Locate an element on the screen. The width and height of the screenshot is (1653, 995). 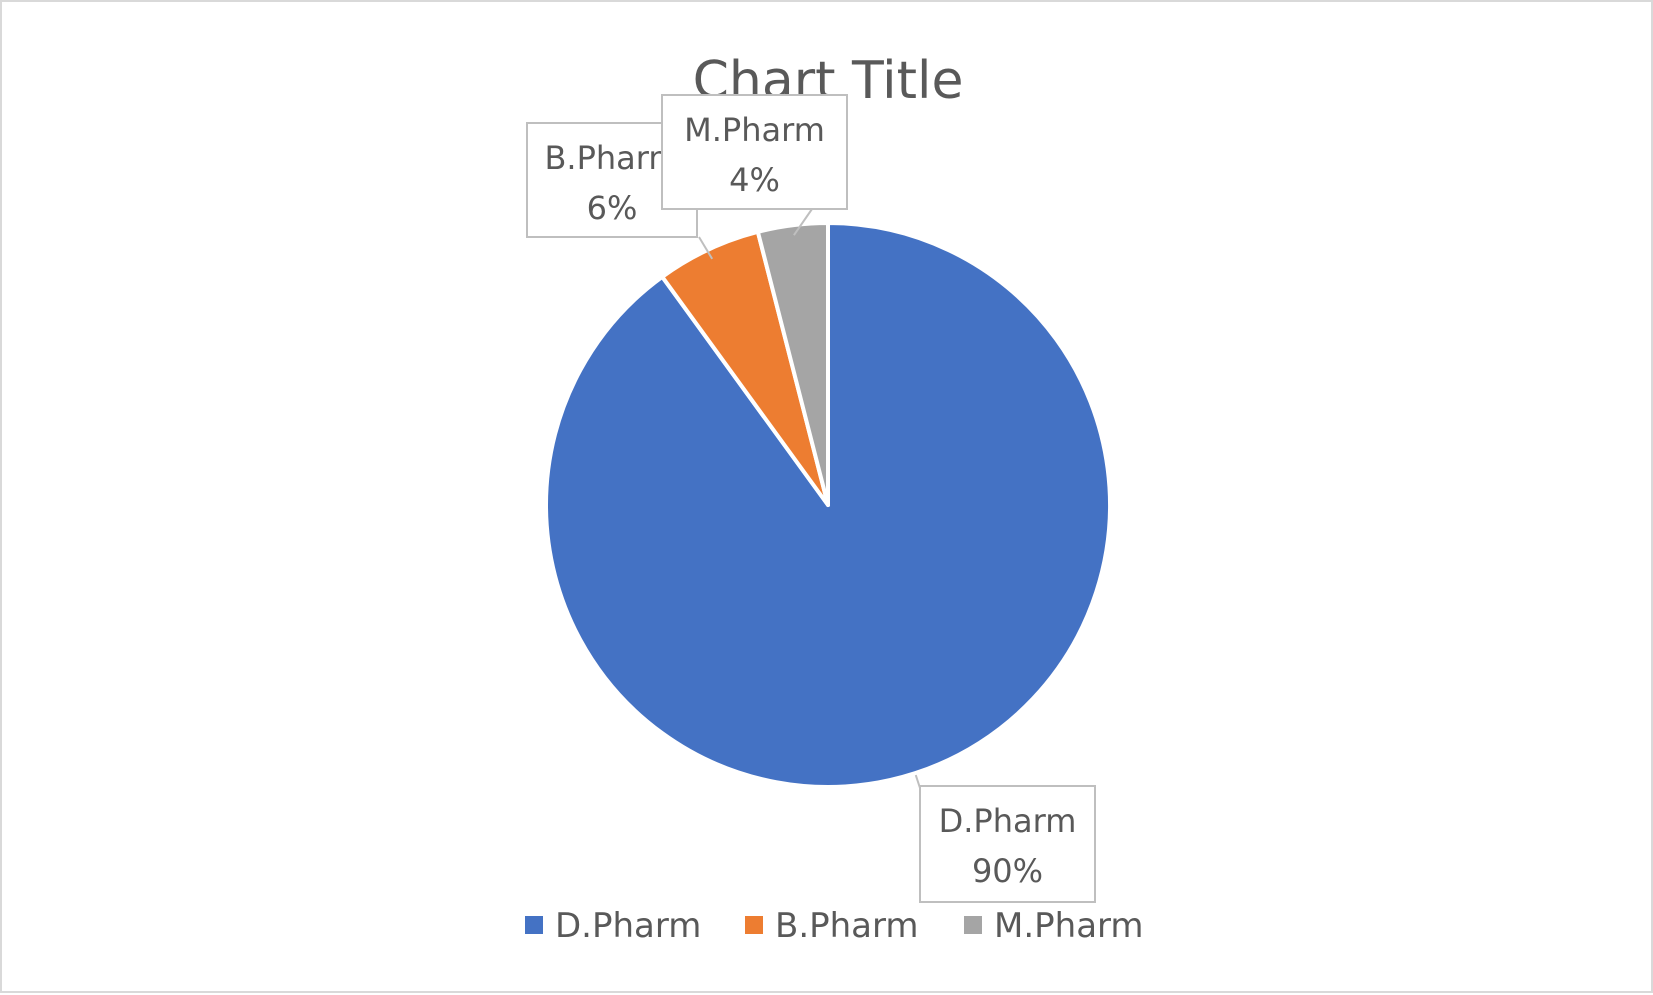
data-label-m-pharm: M.Pharm 4% is located at coordinates (754, 165).